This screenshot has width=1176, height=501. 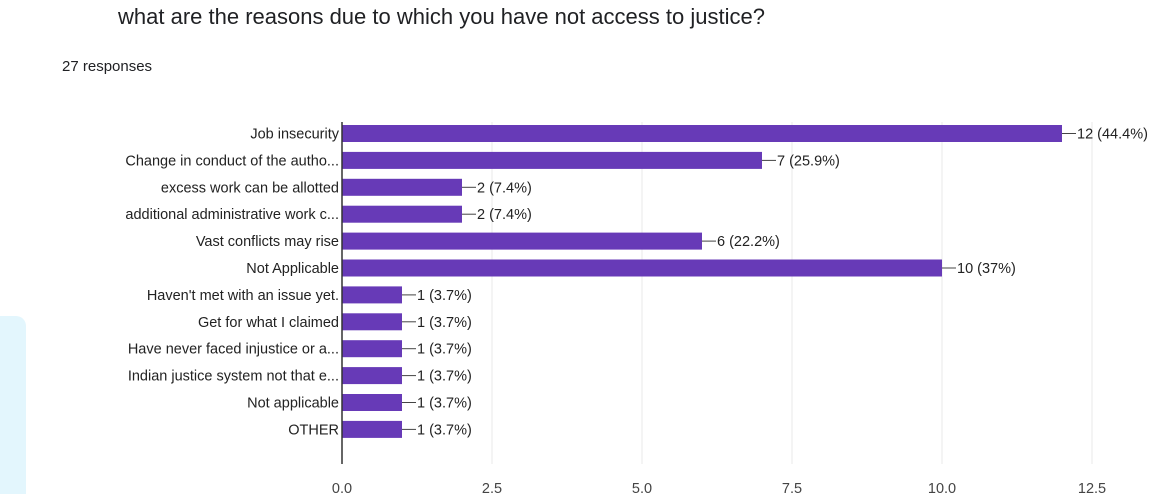 I want to click on category-label: Get for what I claimed, so click(x=268, y=323).